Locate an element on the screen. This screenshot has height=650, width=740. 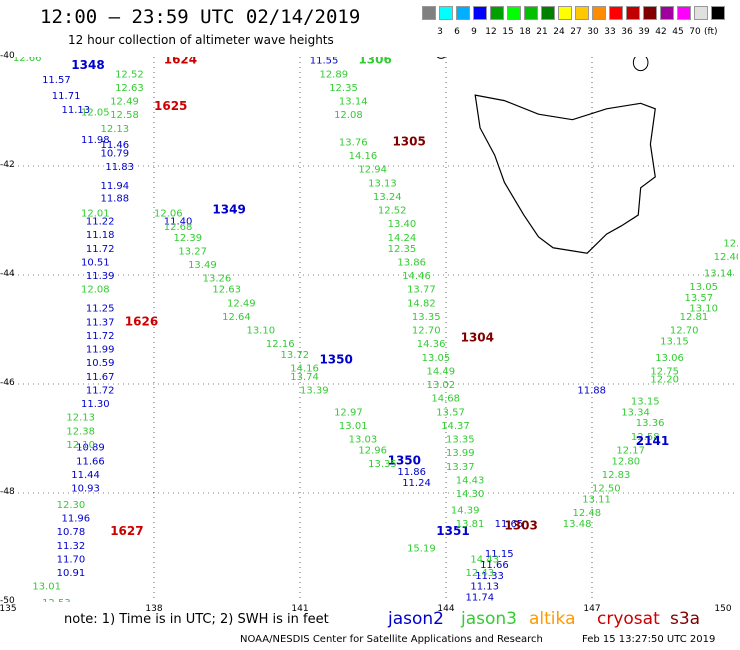
wave-height-point: 12.49 is located at coordinates (124, 102).